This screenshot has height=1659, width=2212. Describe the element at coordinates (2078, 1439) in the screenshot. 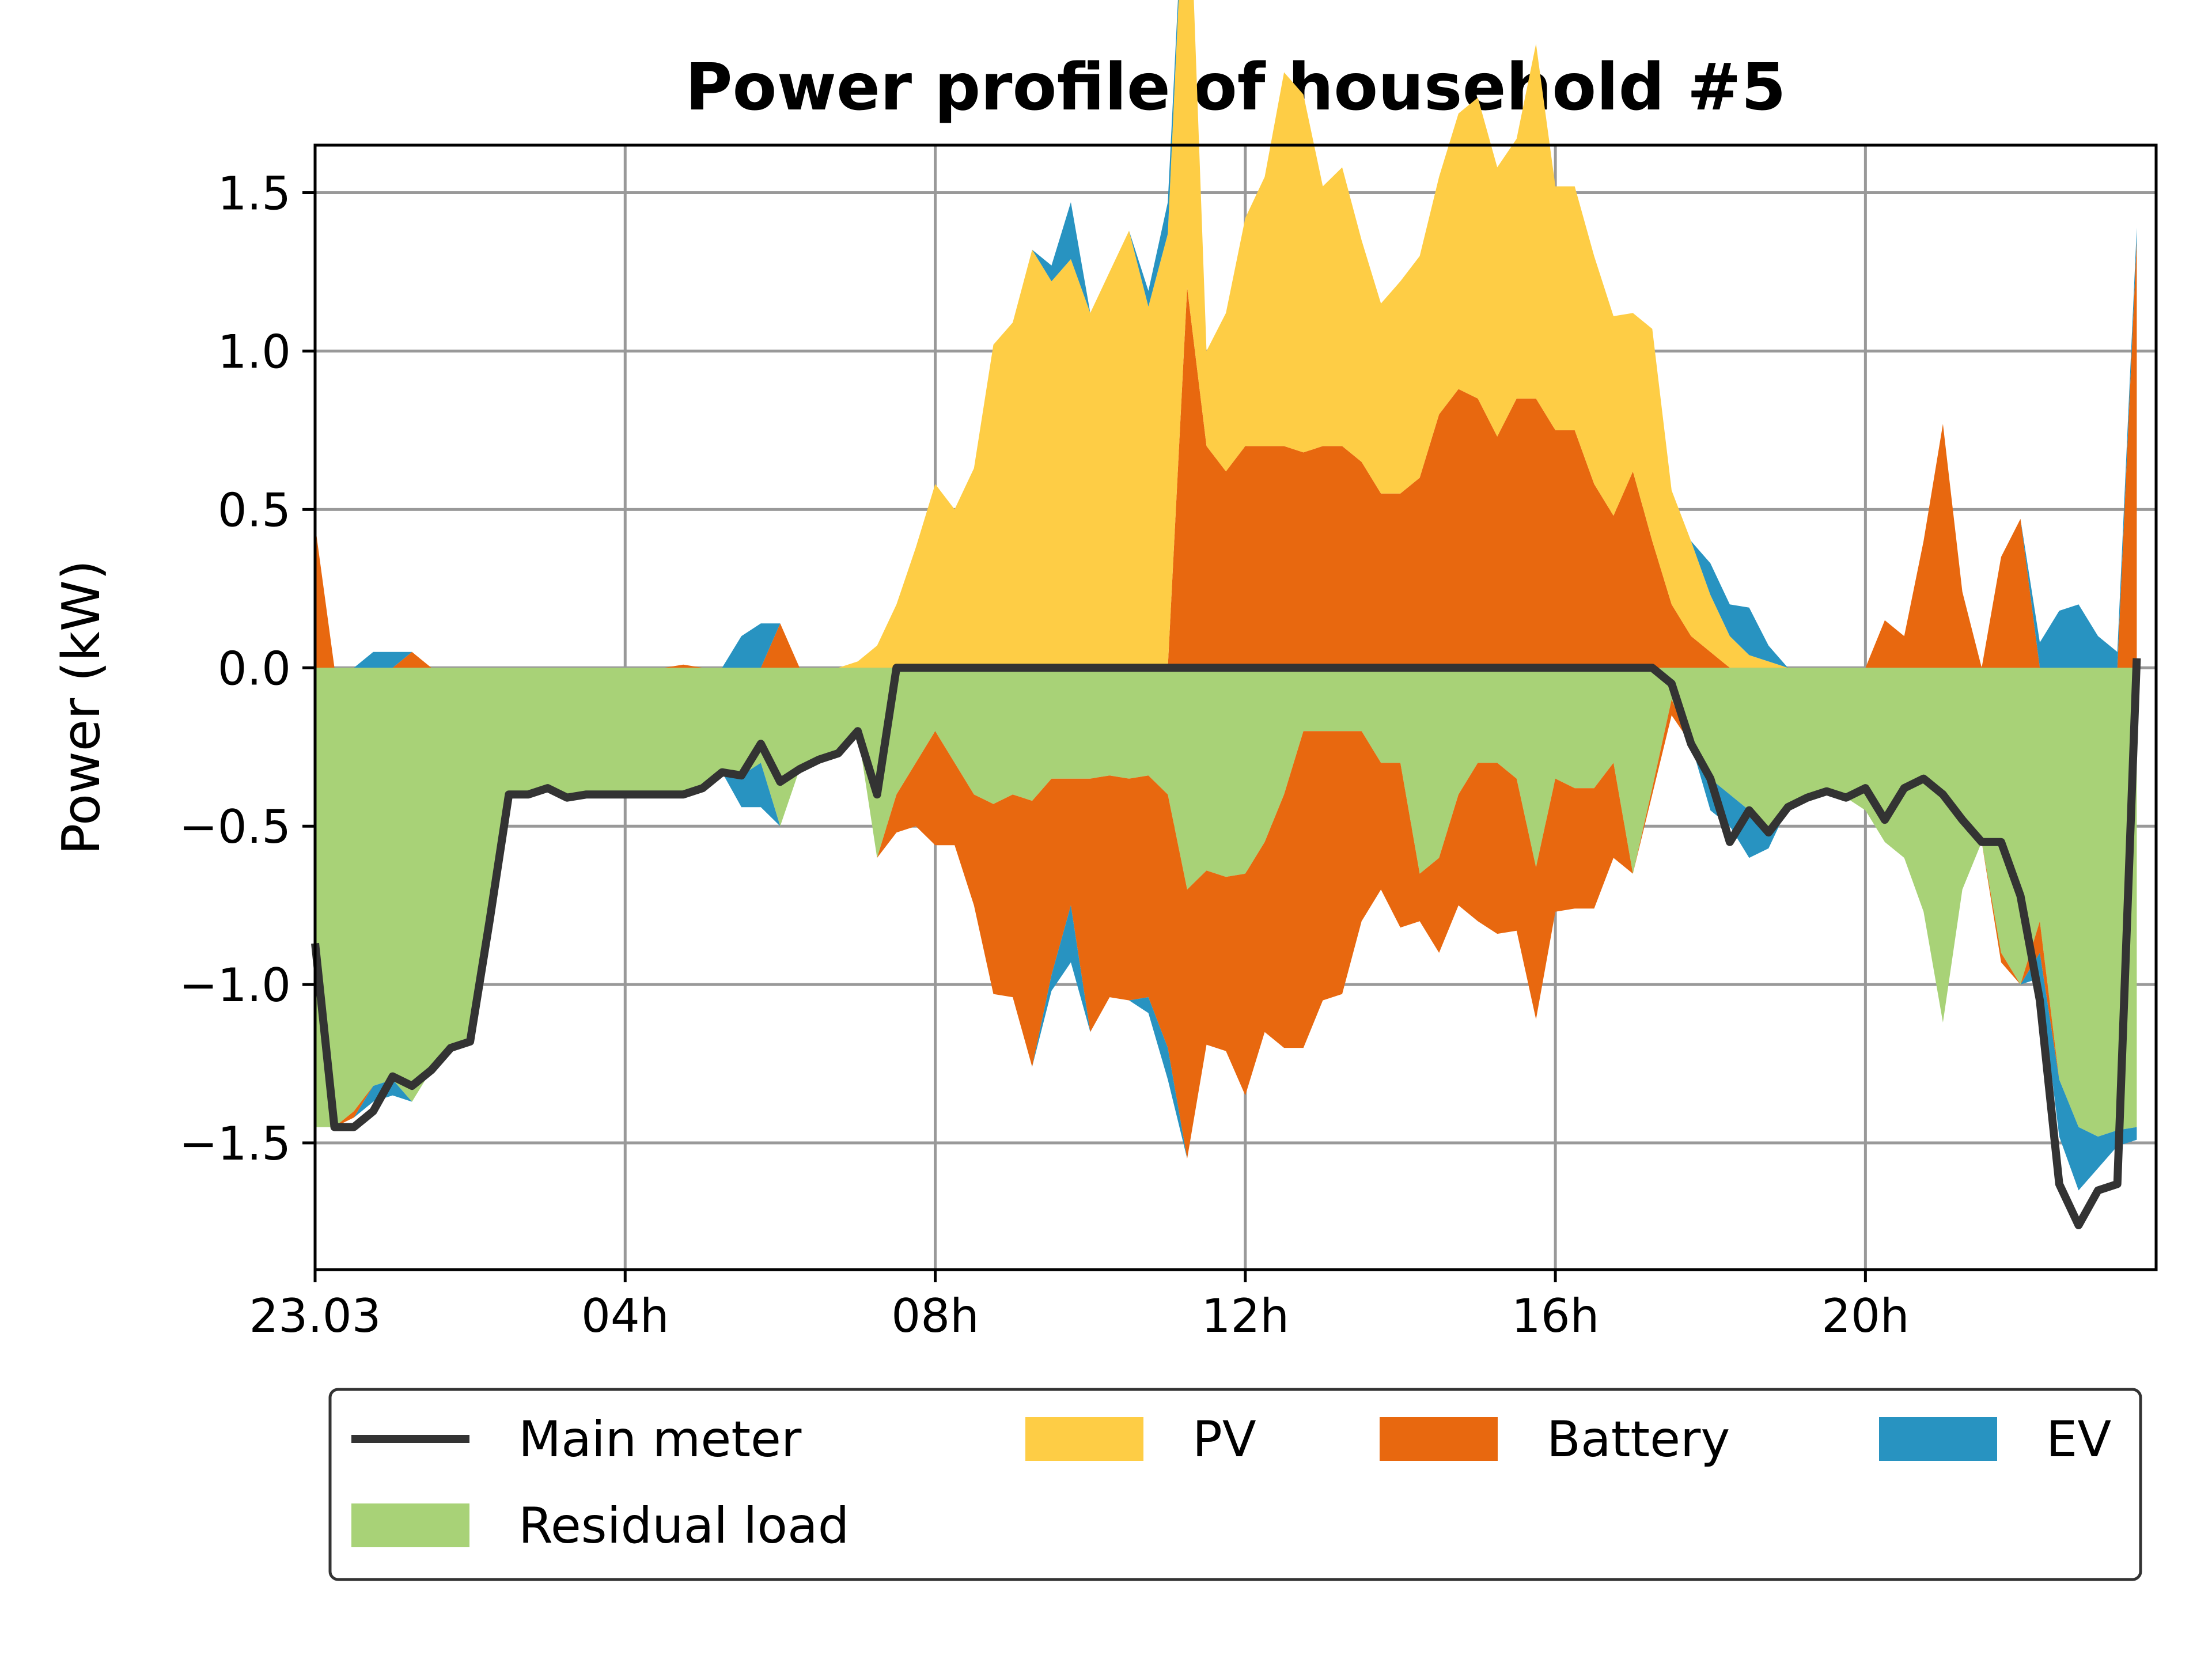

I see `legend-label-ev: EV` at that location.